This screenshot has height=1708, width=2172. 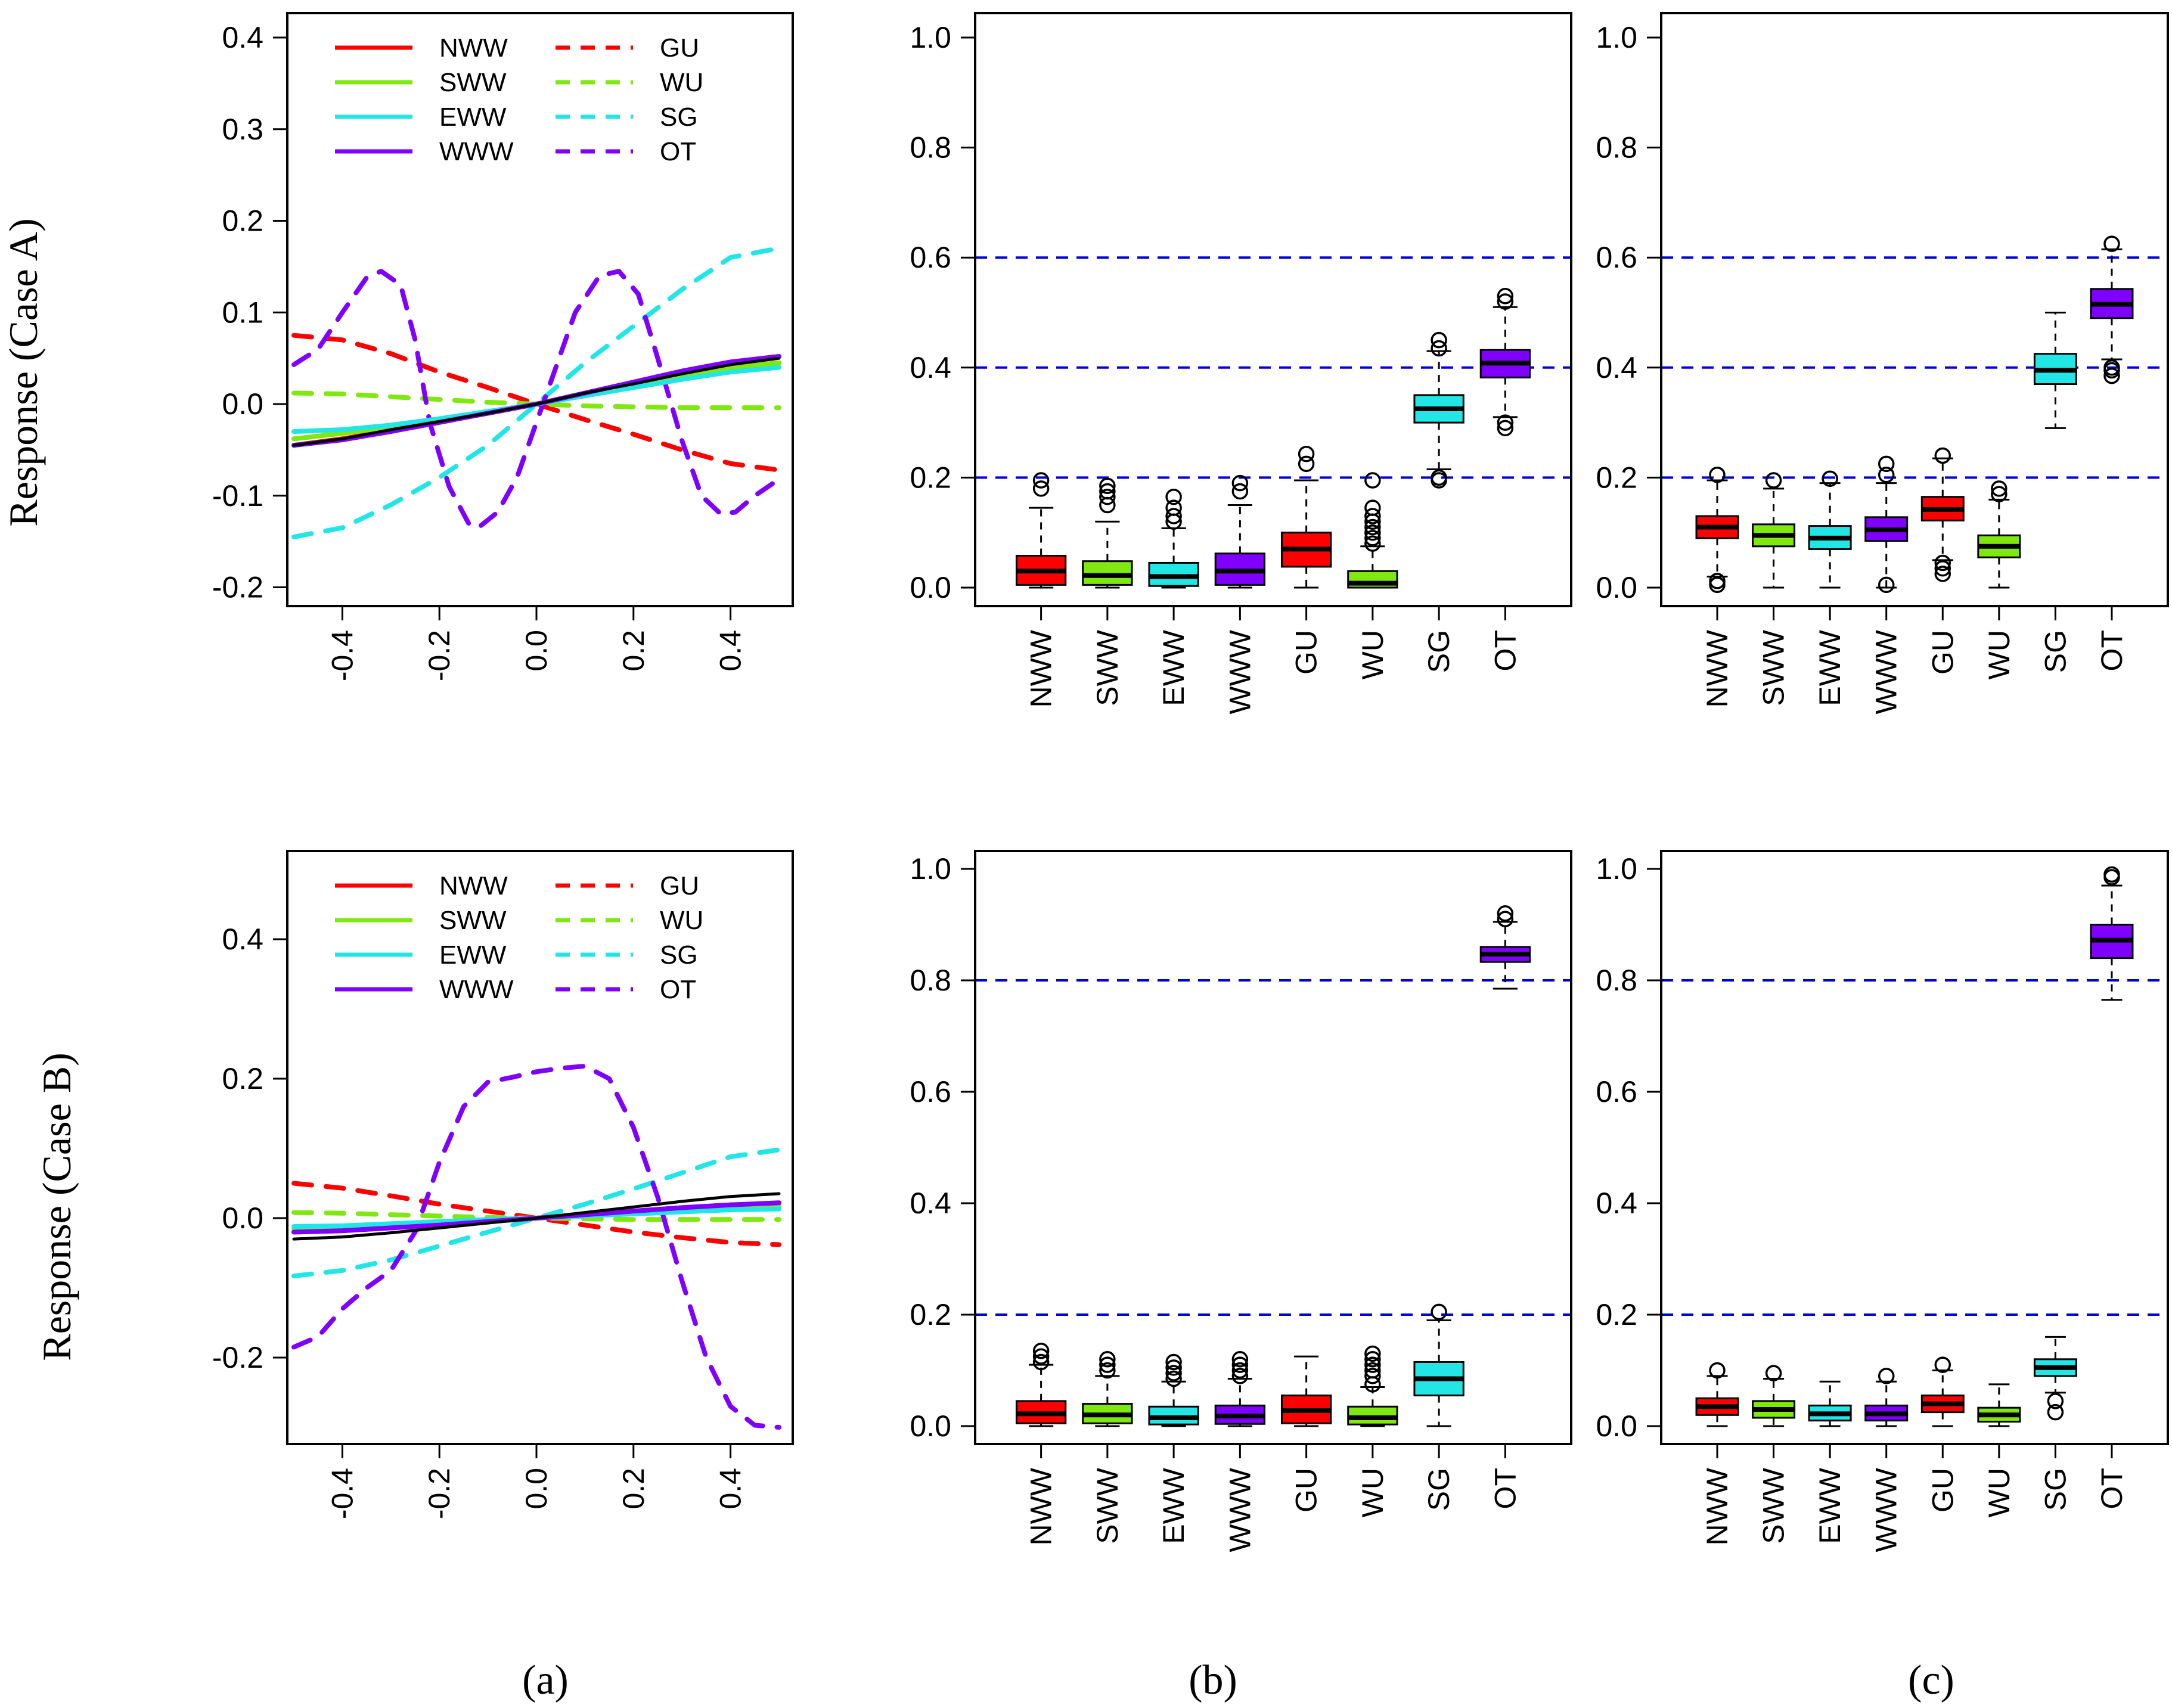 I want to click on y-tick-label: 0.1, so click(x=242, y=312).